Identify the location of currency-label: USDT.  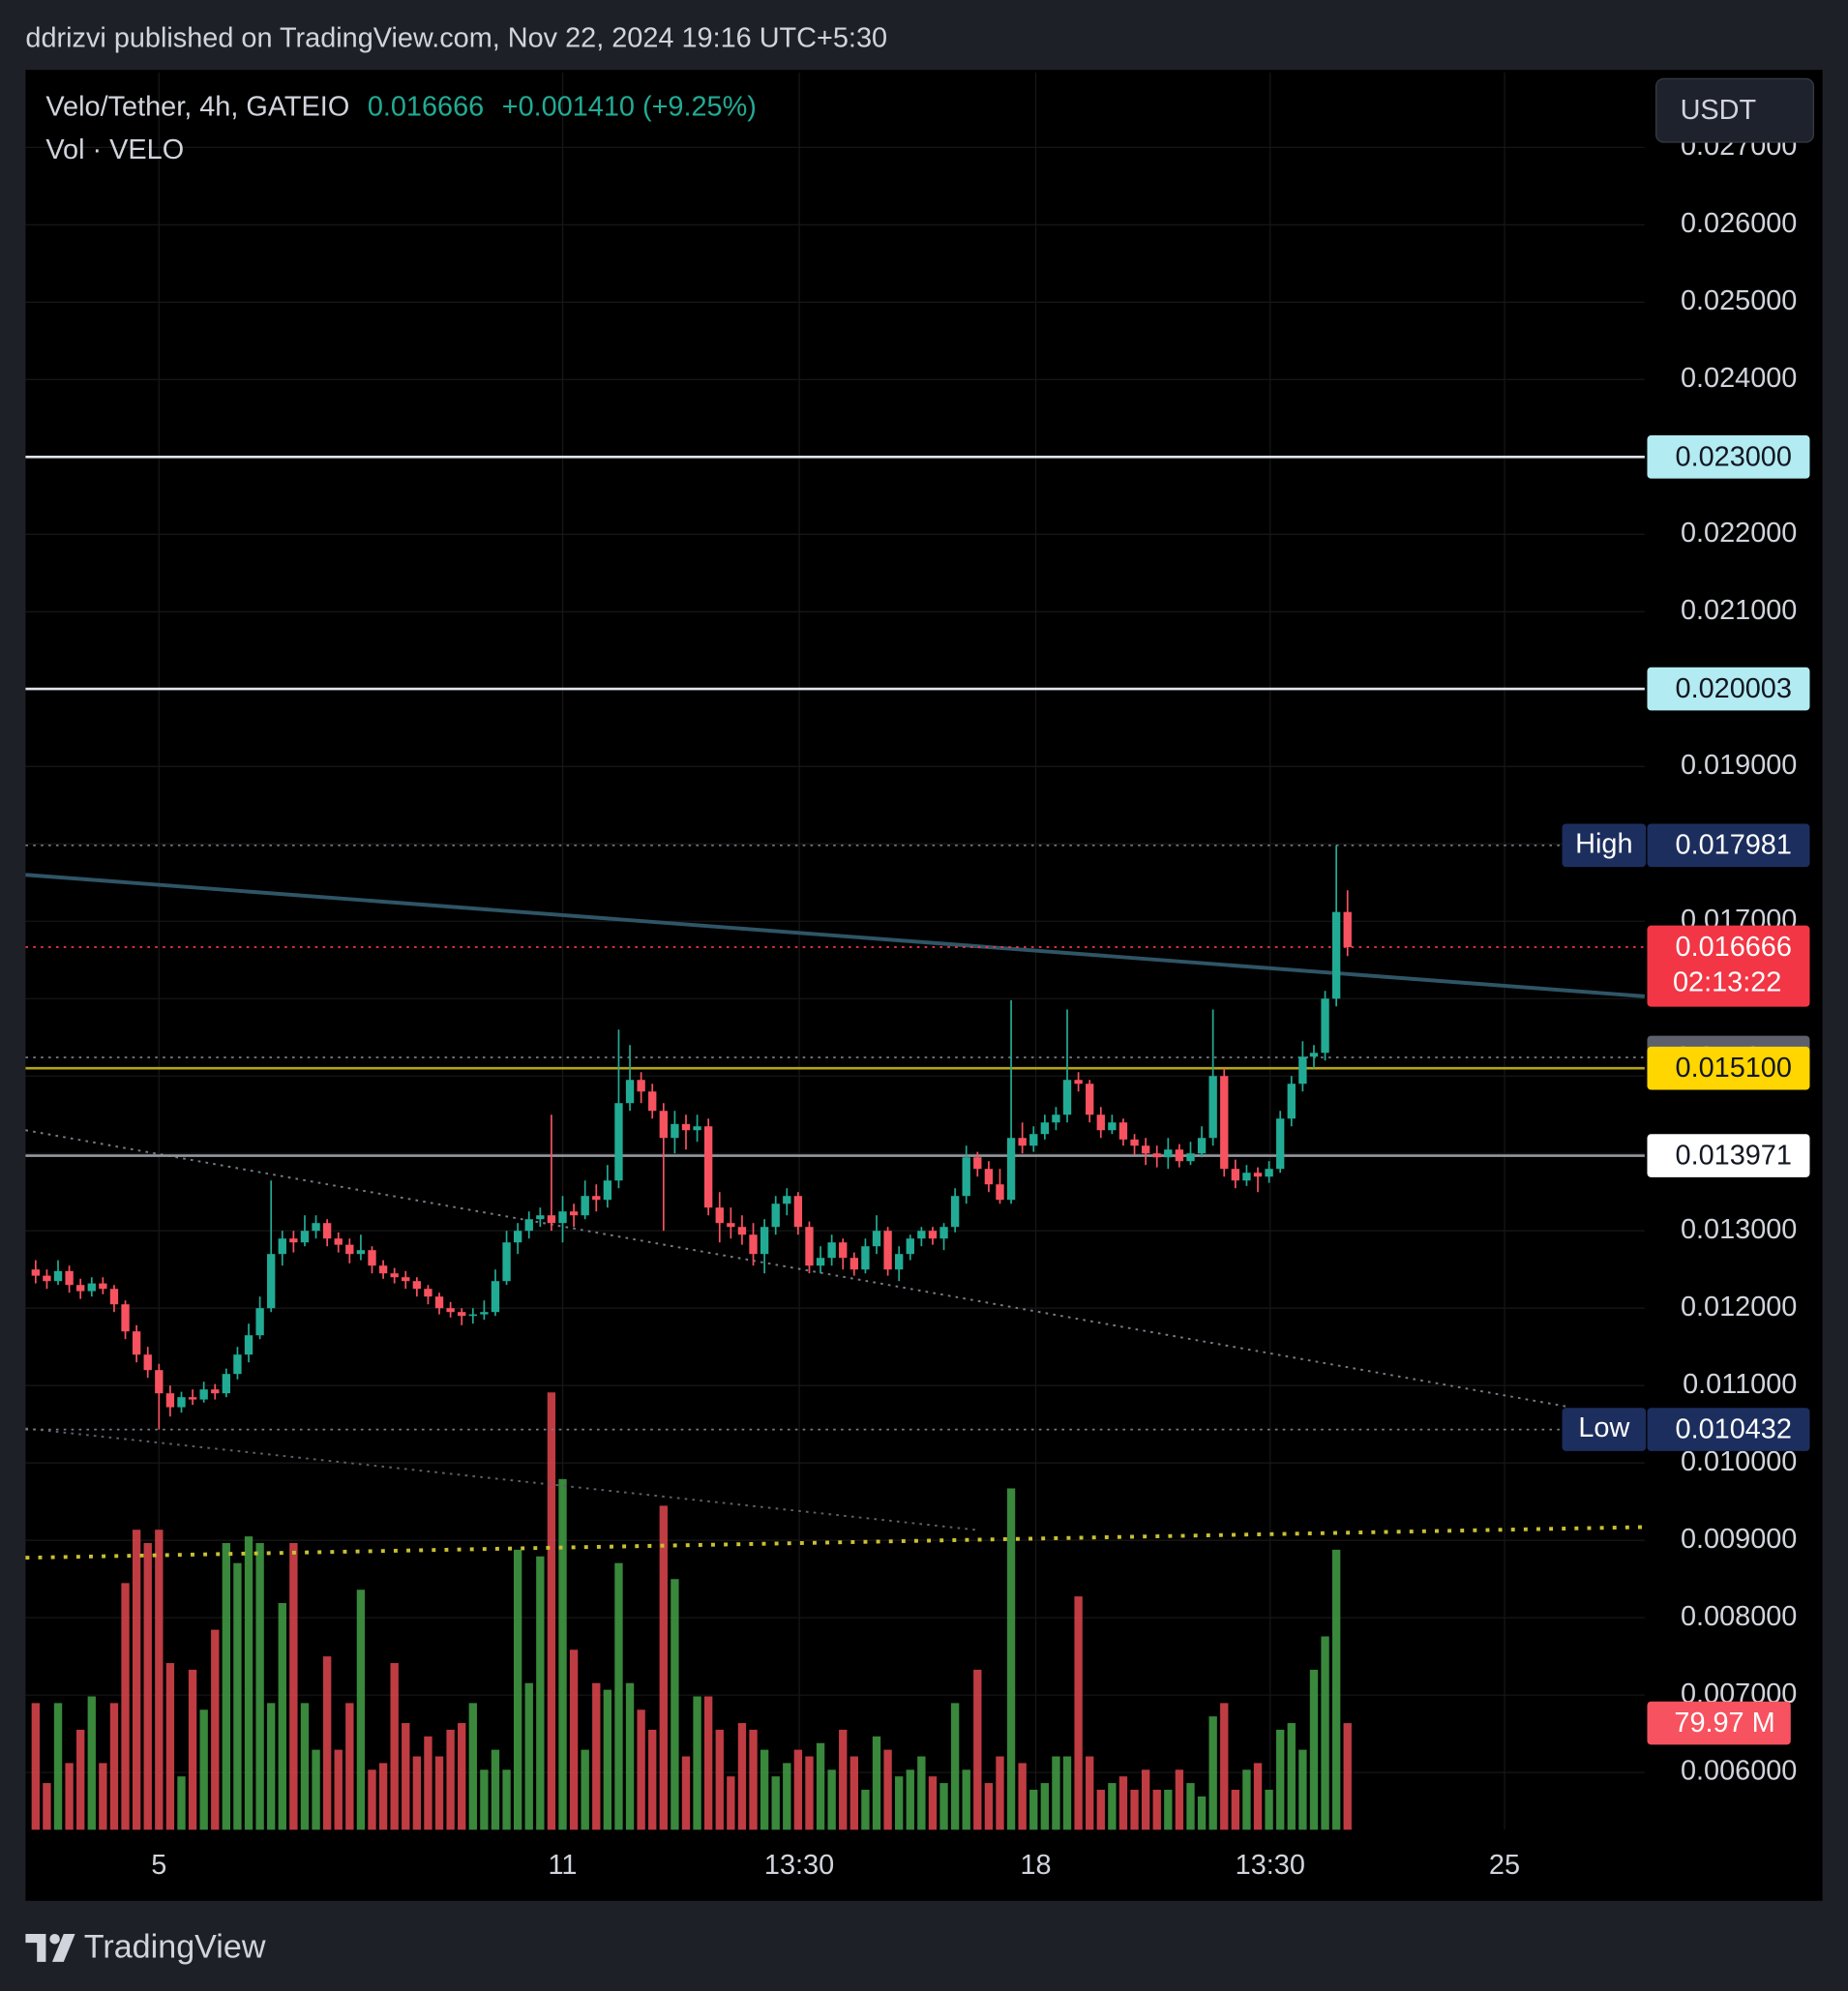
(1719, 110).